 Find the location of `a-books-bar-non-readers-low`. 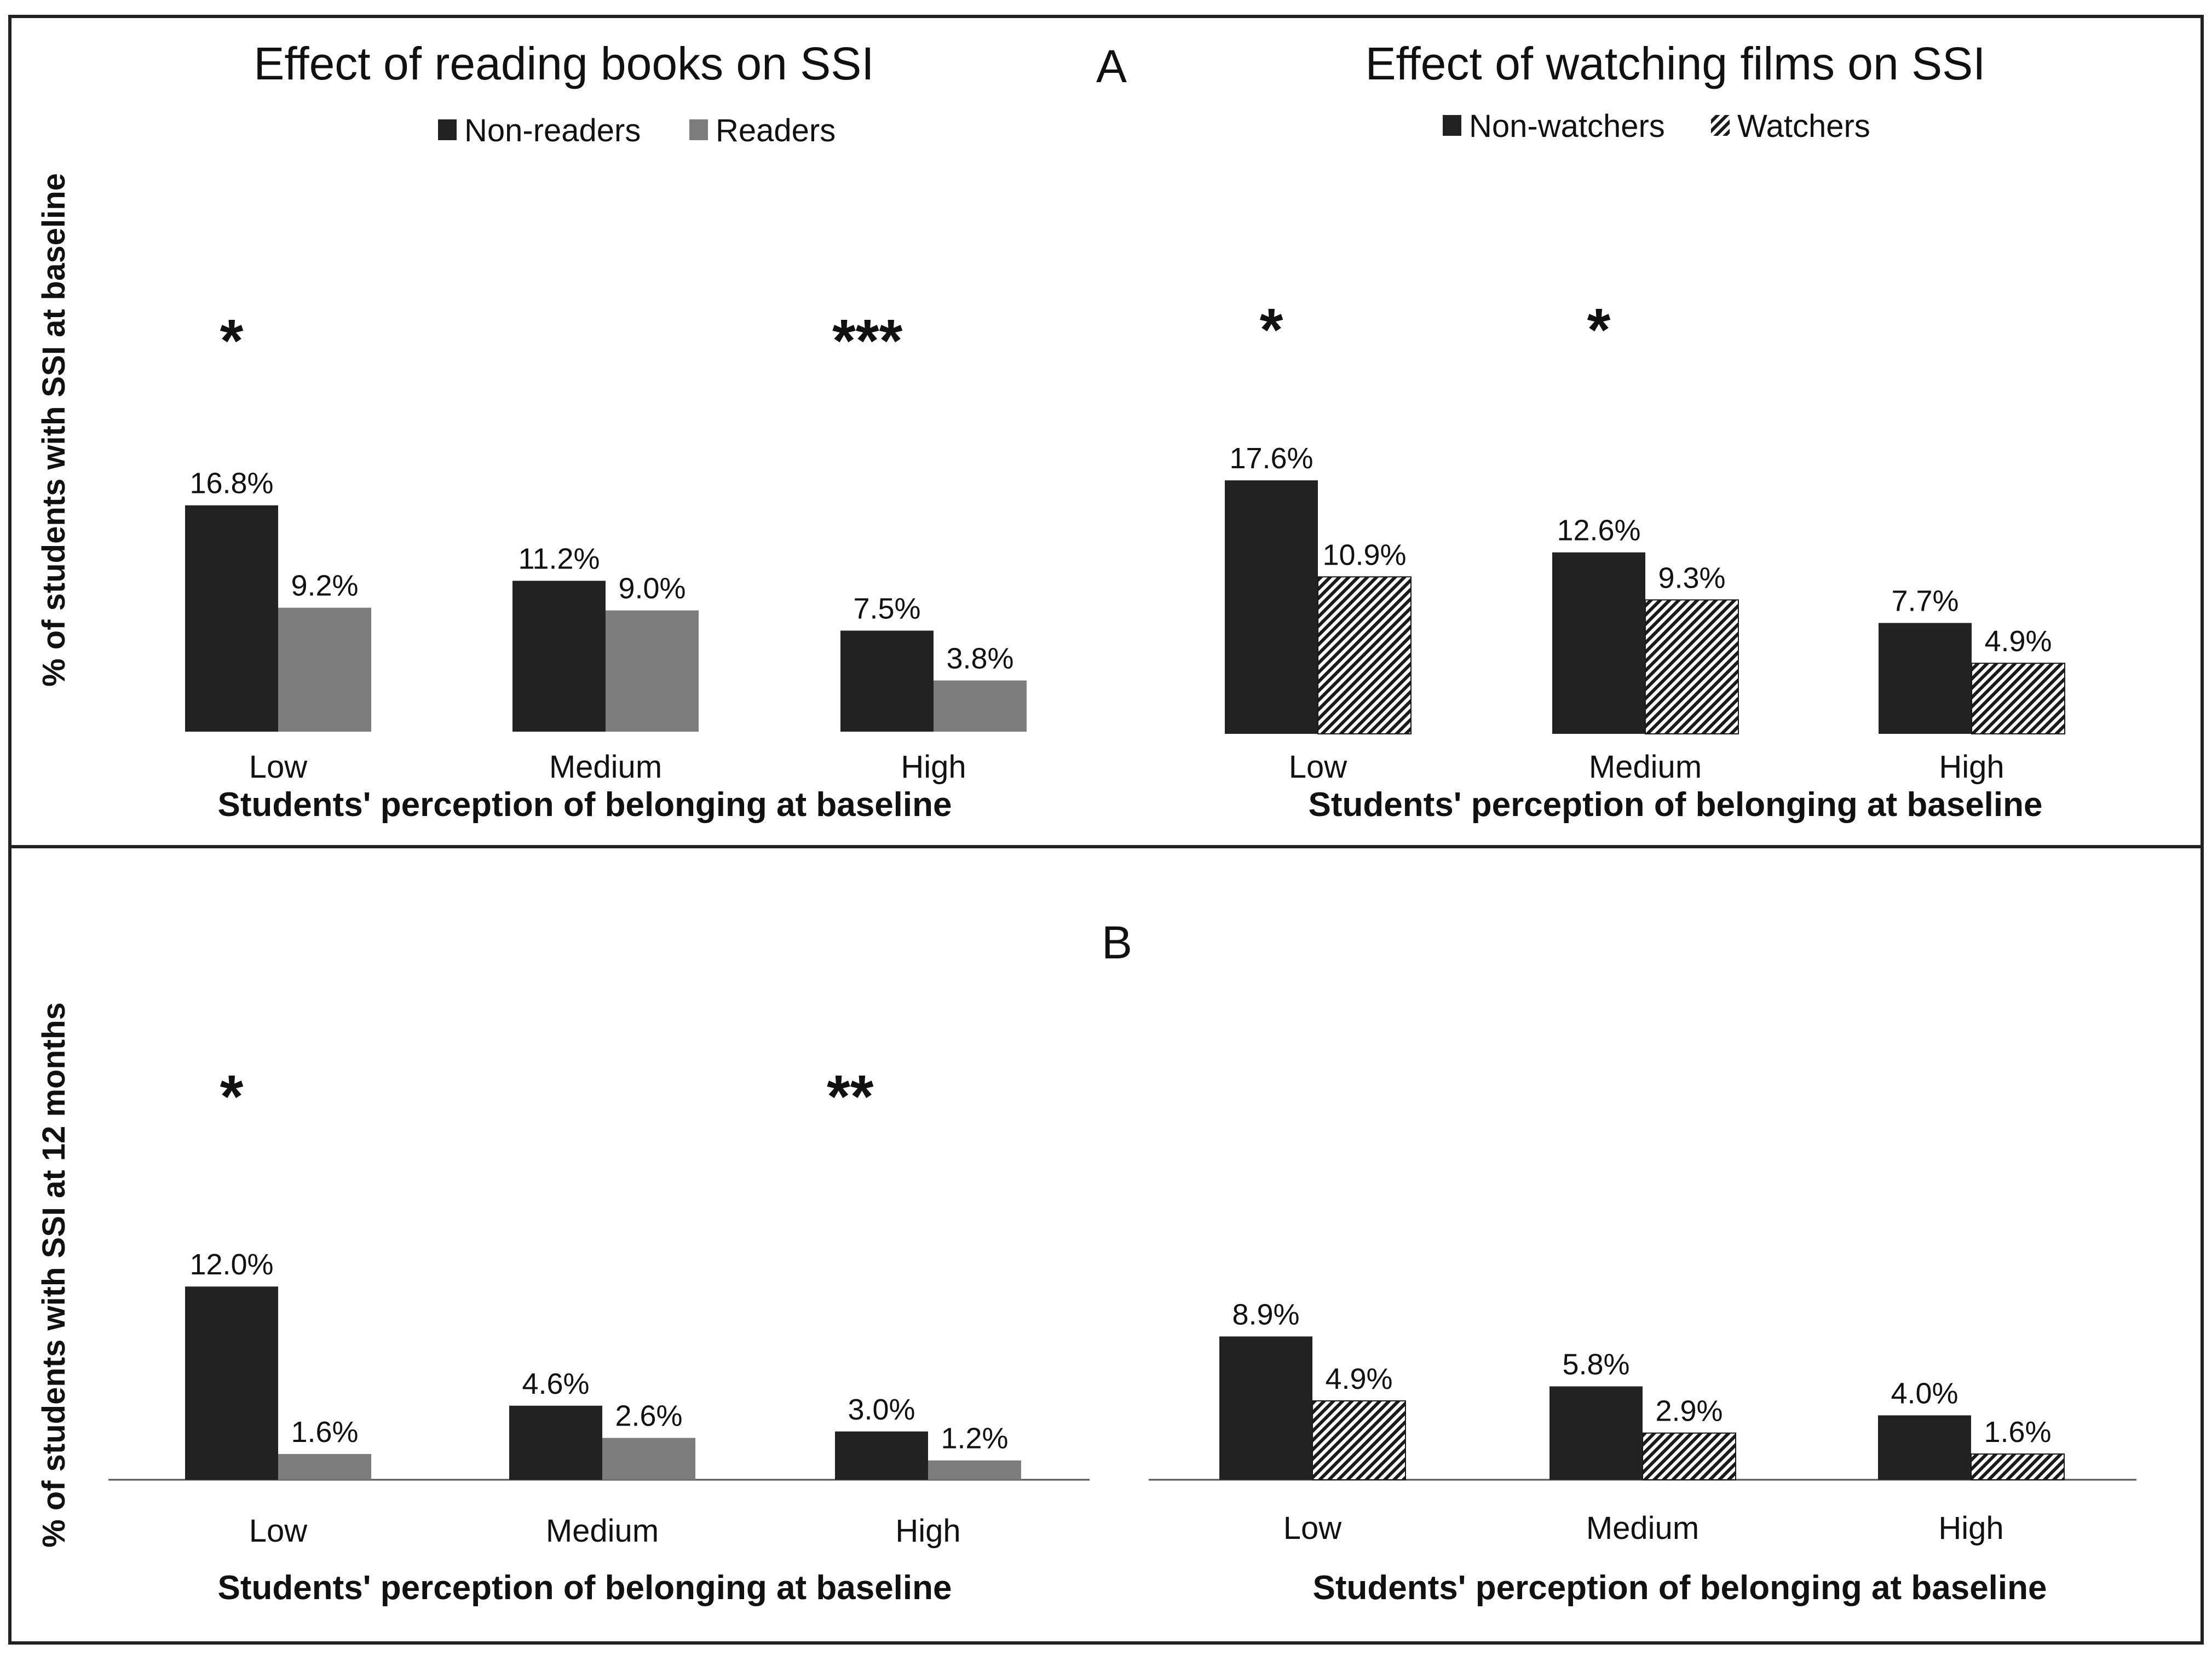

a-books-bar-non-readers-low is located at coordinates (232, 618).